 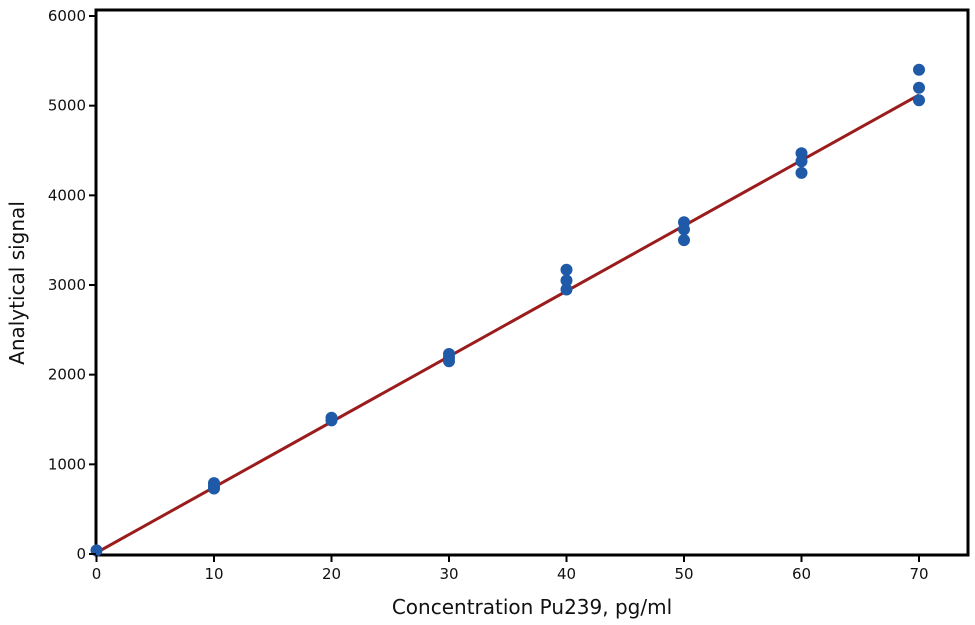 I want to click on y-axis: 0 1000 2000 3000 4000 5000 6000, so click(x=72, y=285).